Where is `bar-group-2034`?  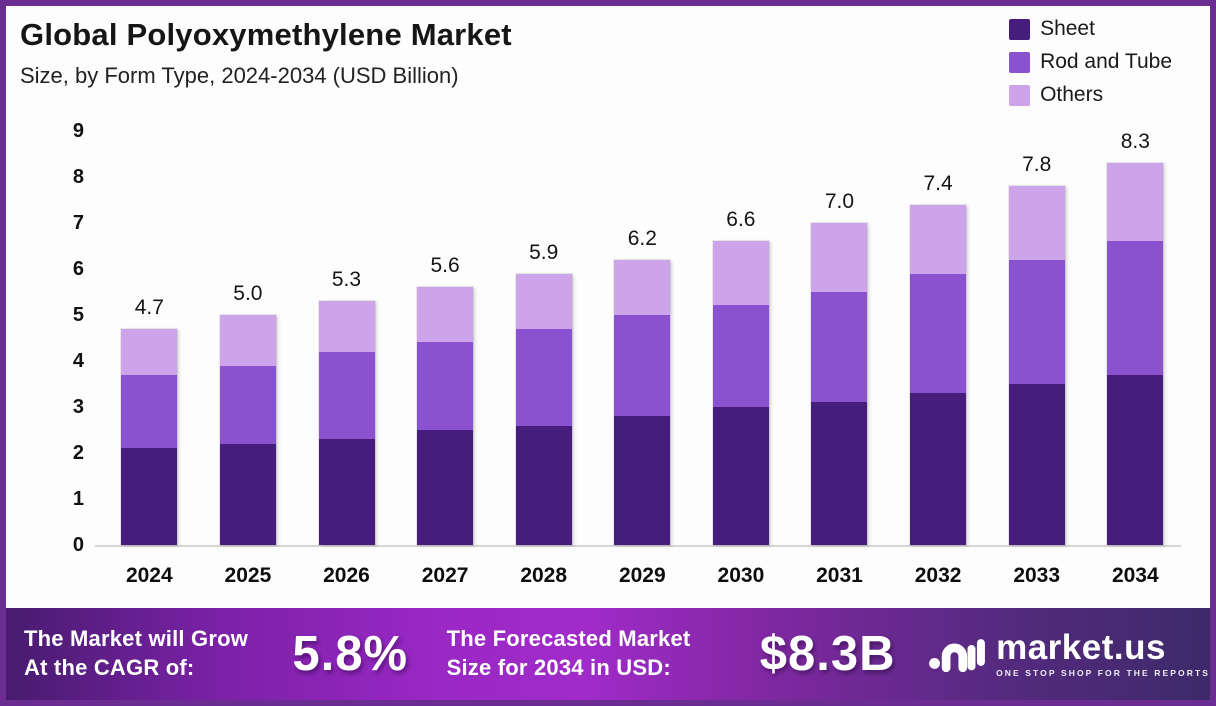
bar-group-2034 is located at coordinates (1135, 354).